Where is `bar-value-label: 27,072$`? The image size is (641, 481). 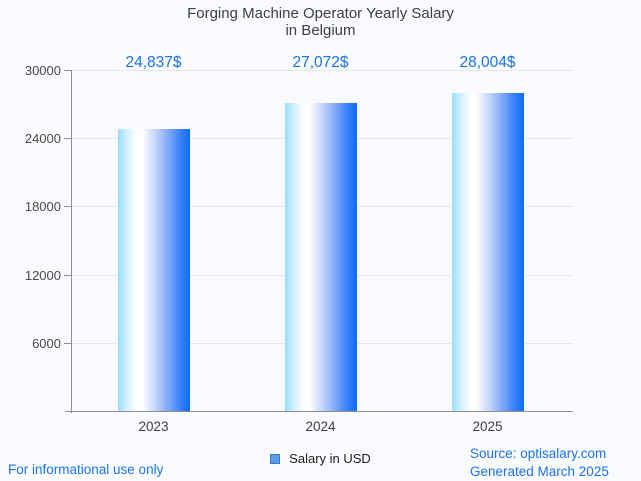
bar-value-label: 27,072$ is located at coordinates (320, 62).